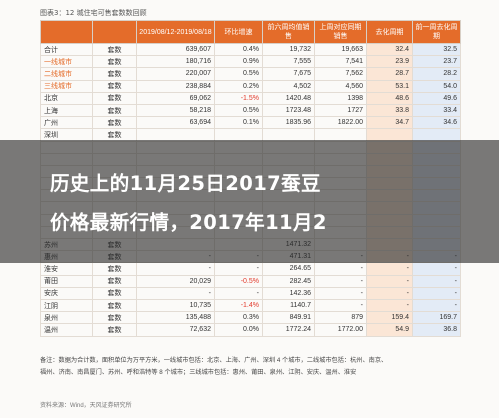 This screenshot has height=418, width=499. What do you see at coordinates (436, 98) in the screenshot?
I see `cell-prev-cycle: 49.6` at bounding box center [436, 98].